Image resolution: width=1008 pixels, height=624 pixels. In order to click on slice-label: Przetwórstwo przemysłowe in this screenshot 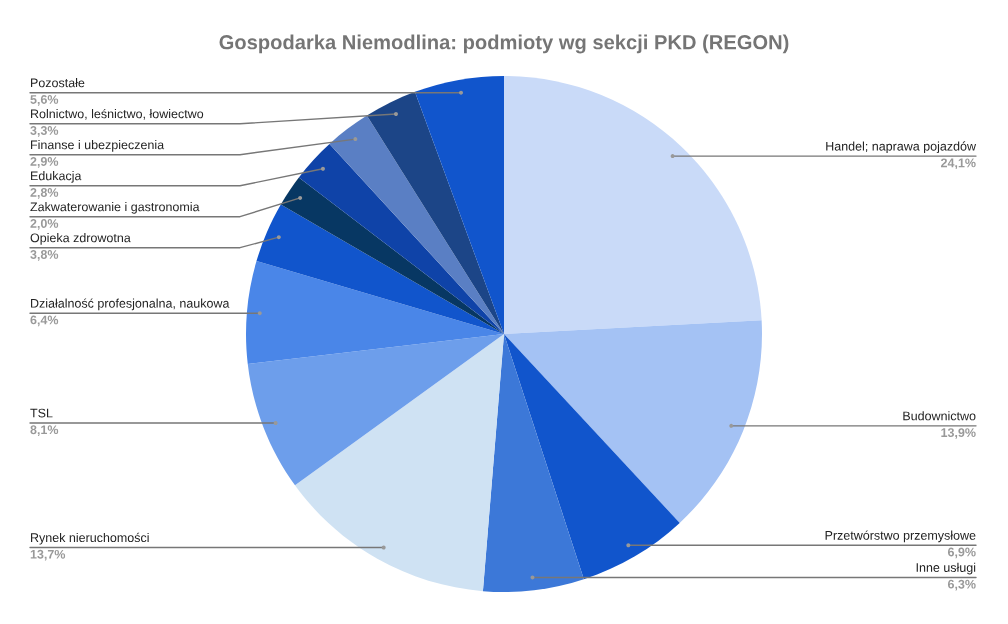, I will do `click(900, 536)`.